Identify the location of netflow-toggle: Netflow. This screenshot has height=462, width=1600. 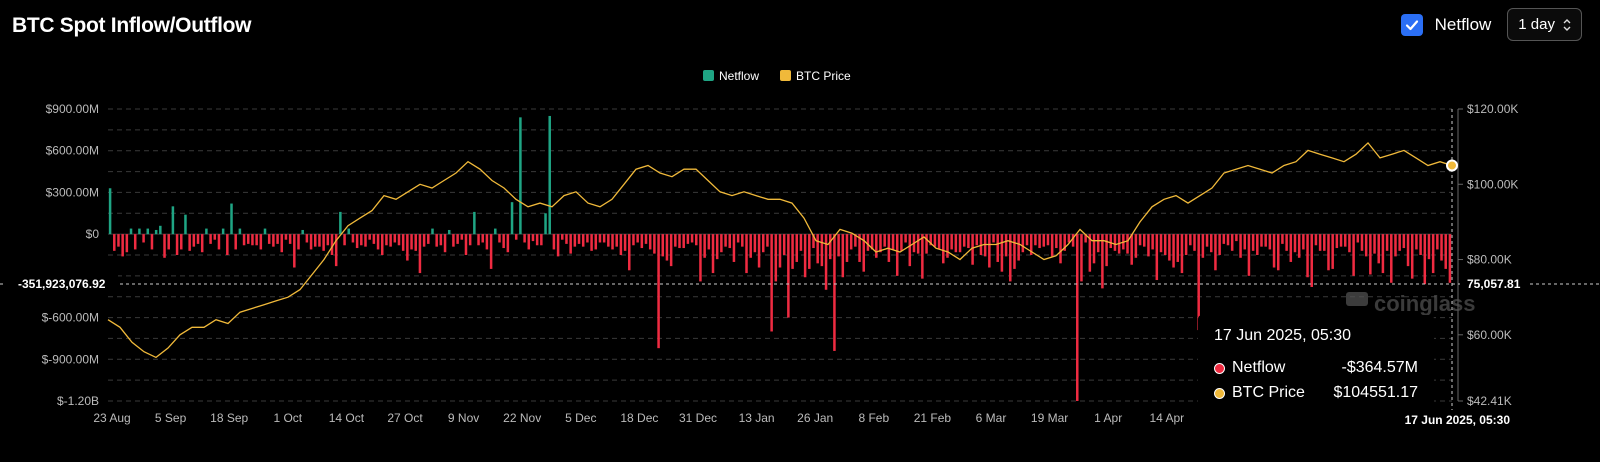
(1445, 24).